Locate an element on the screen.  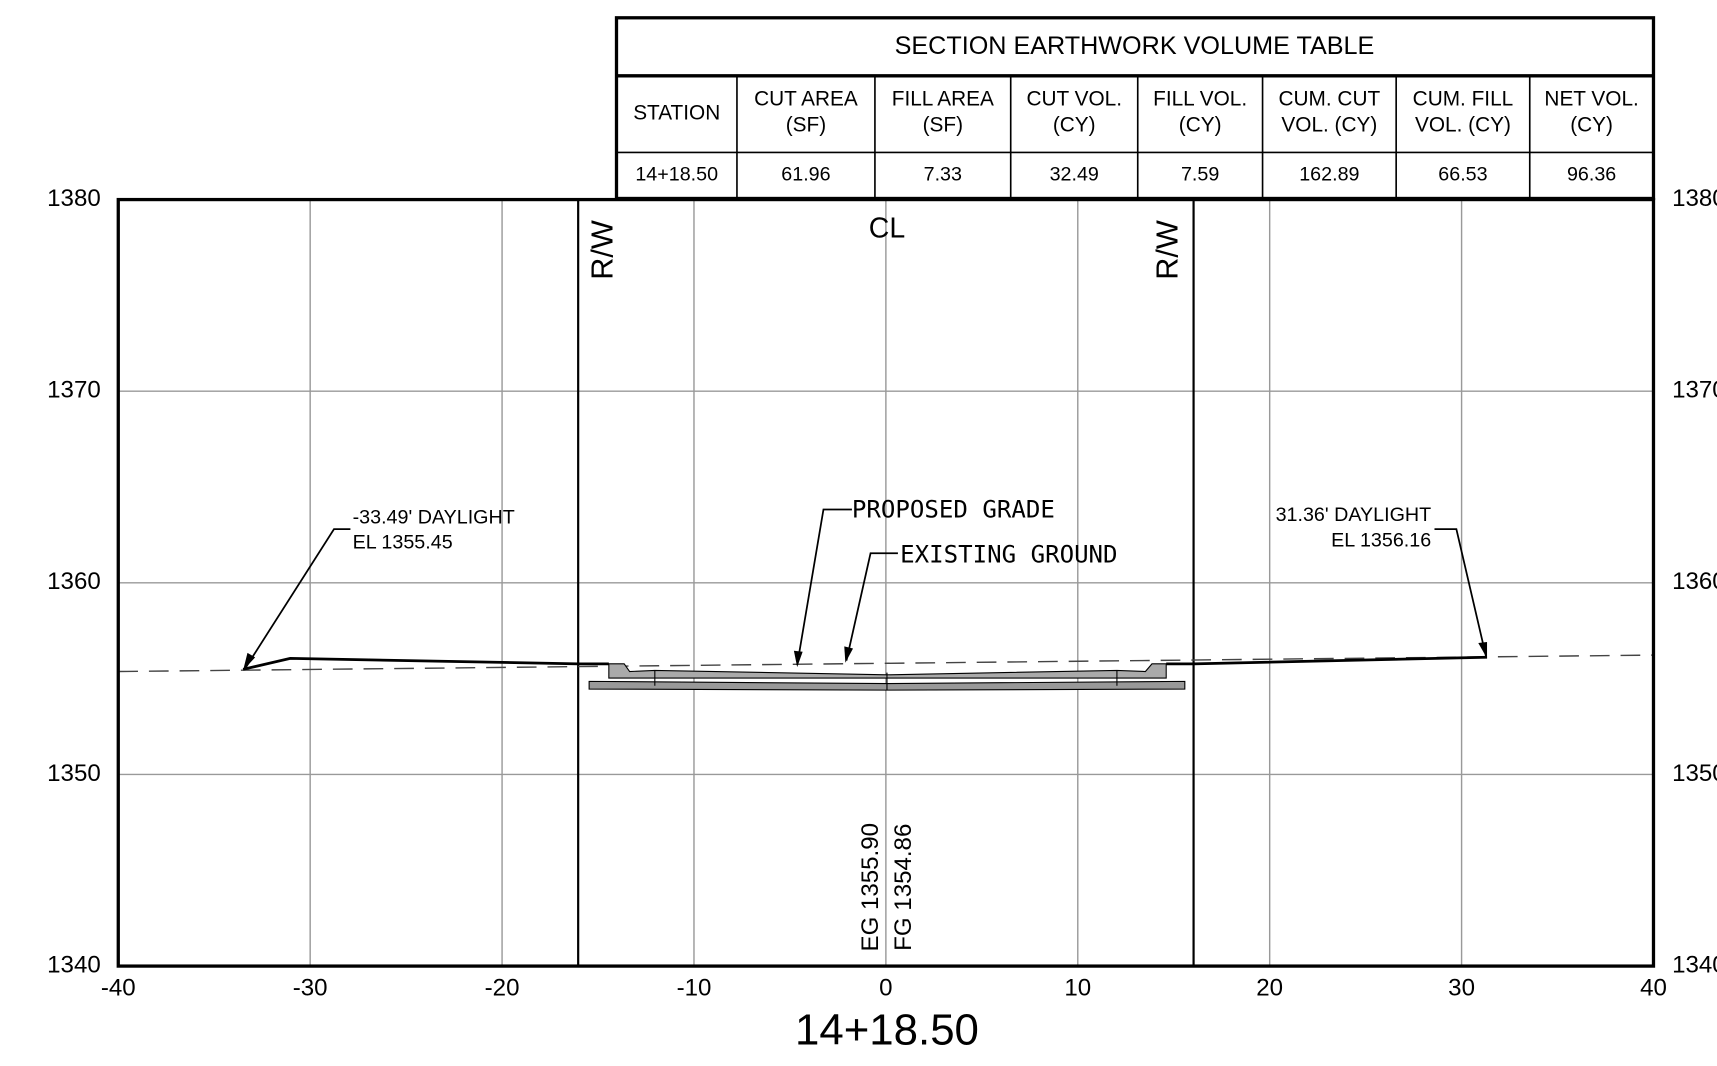
station-label: 14+18.50 is located at coordinates (887, 1029).